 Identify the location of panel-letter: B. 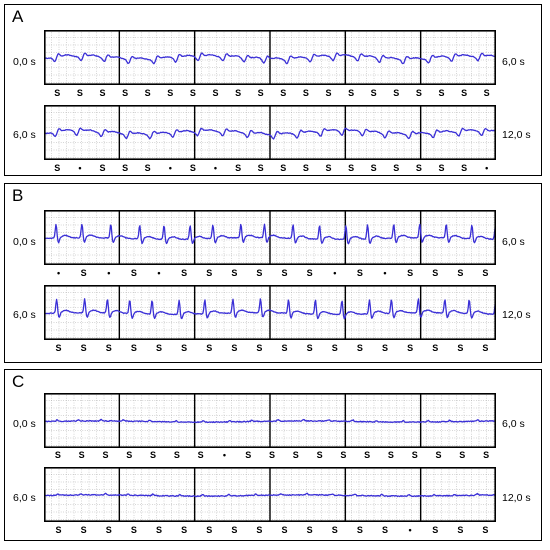
(18, 195).